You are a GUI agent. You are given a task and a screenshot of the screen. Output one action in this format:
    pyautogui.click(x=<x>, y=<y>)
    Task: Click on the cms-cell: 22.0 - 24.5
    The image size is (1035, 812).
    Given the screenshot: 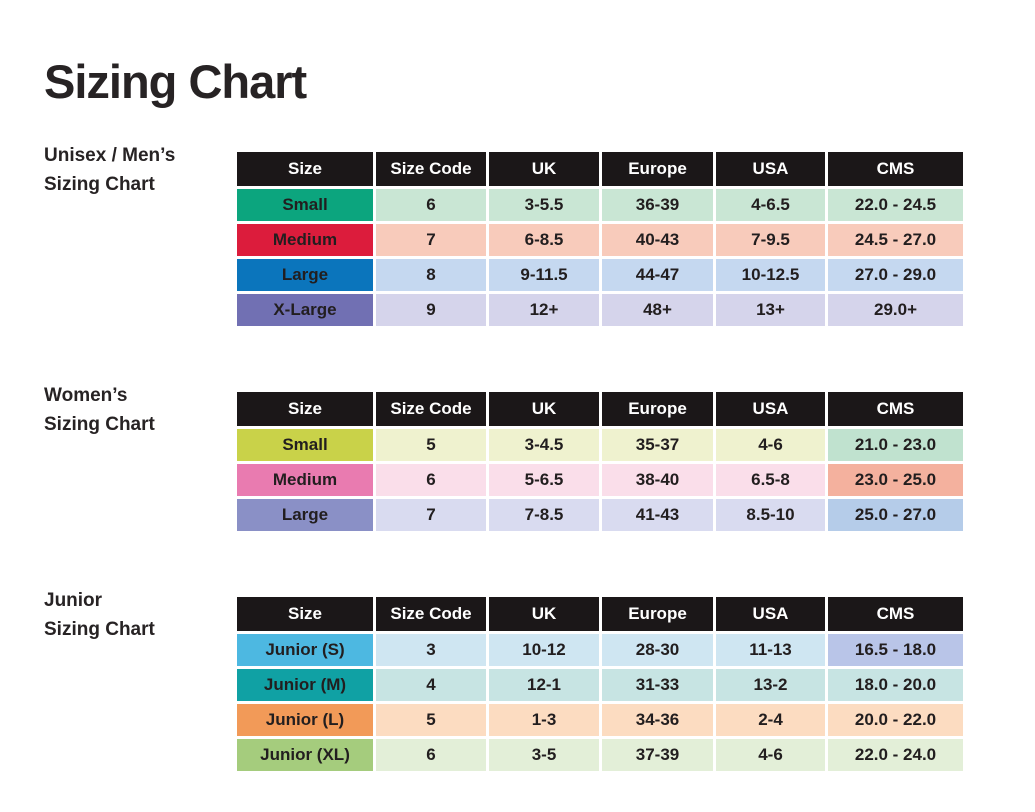 What is the action you would take?
    pyautogui.click(x=895, y=205)
    